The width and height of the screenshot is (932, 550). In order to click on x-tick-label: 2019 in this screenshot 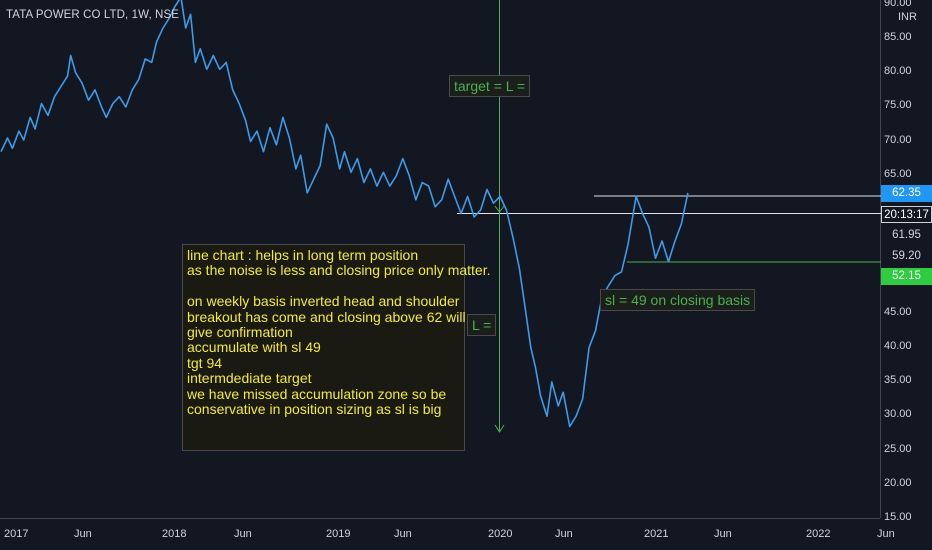, I will do `click(338, 534)`.